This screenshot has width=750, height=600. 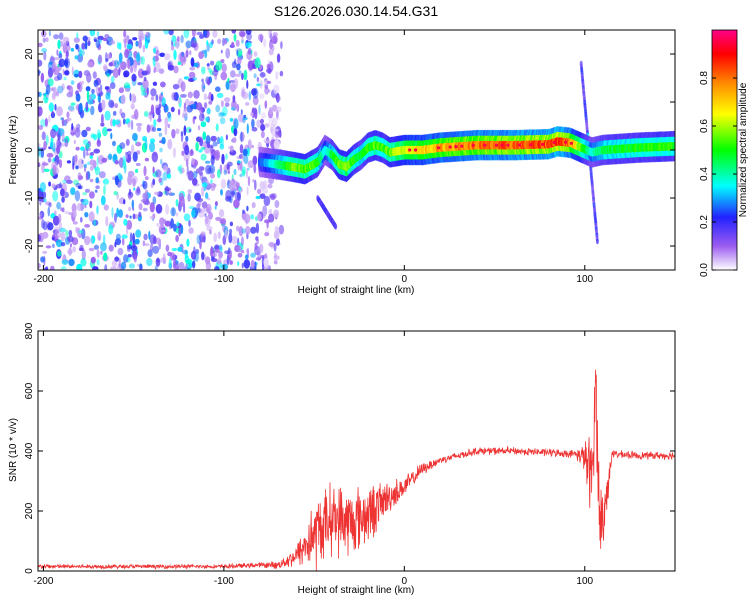 I want to click on colorbar-frame, so click(x=724, y=150).